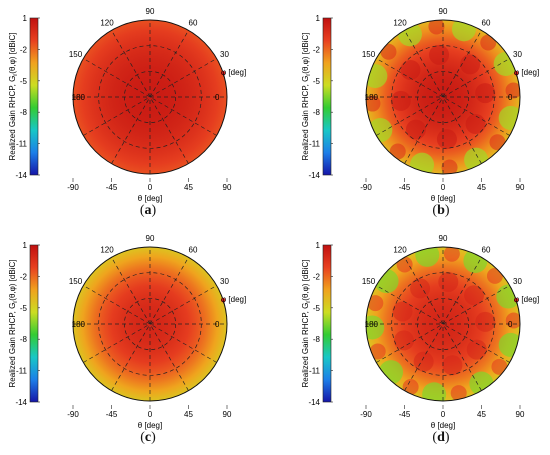 The height and width of the screenshot is (455, 550). I want to click on colorbar-tick-d-5: -14, so click(314, 402).